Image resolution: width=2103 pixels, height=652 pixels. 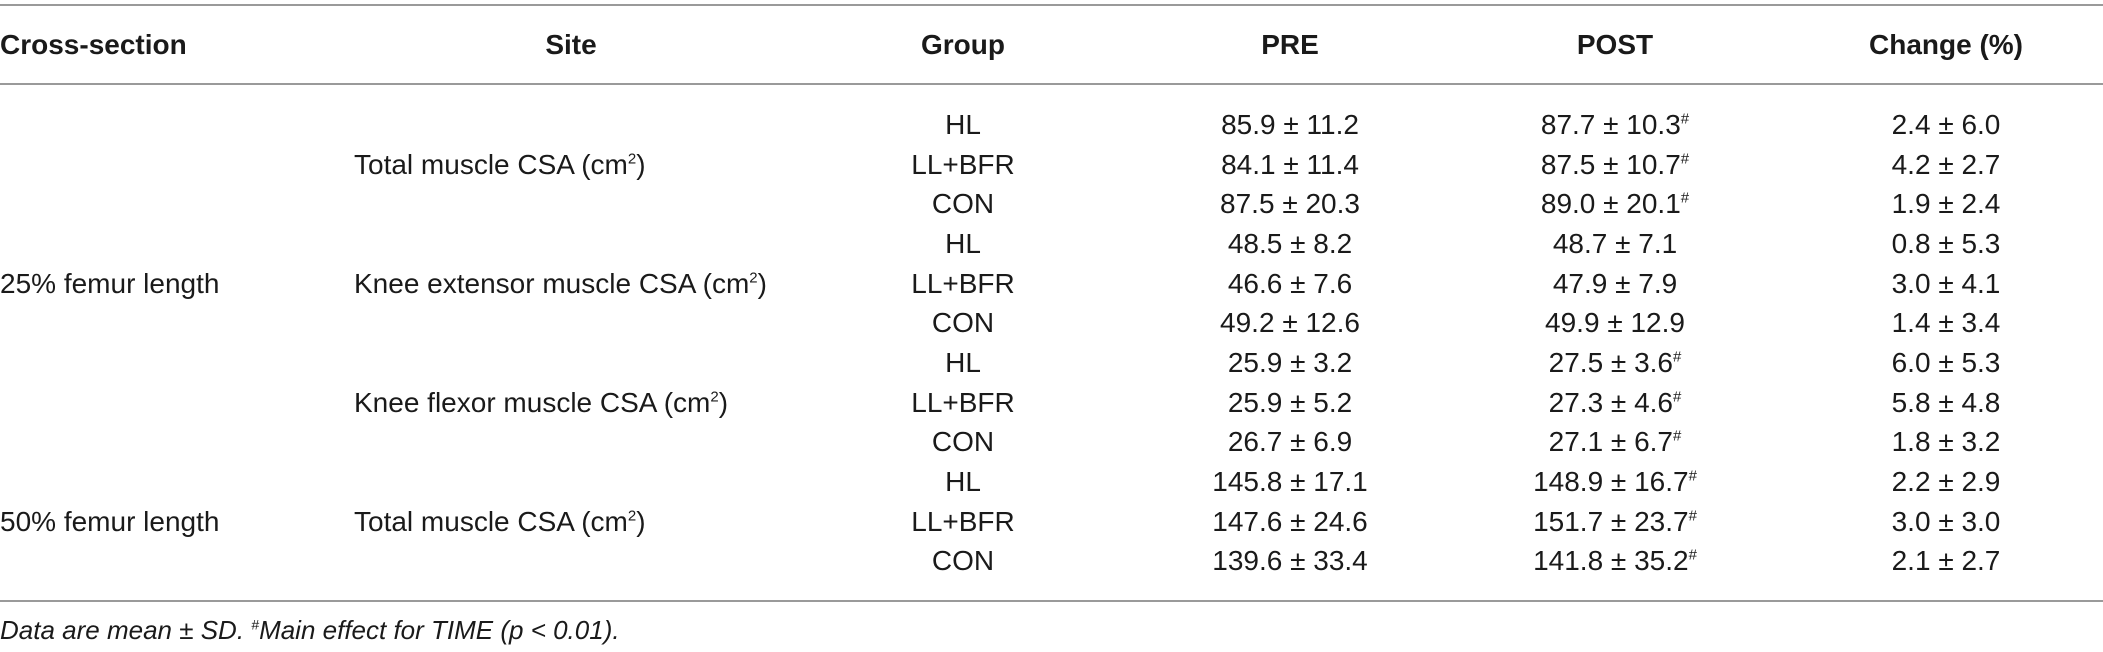 What do you see at coordinates (1051, 5) in the screenshot?
I see `table-top-rule` at bounding box center [1051, 5].